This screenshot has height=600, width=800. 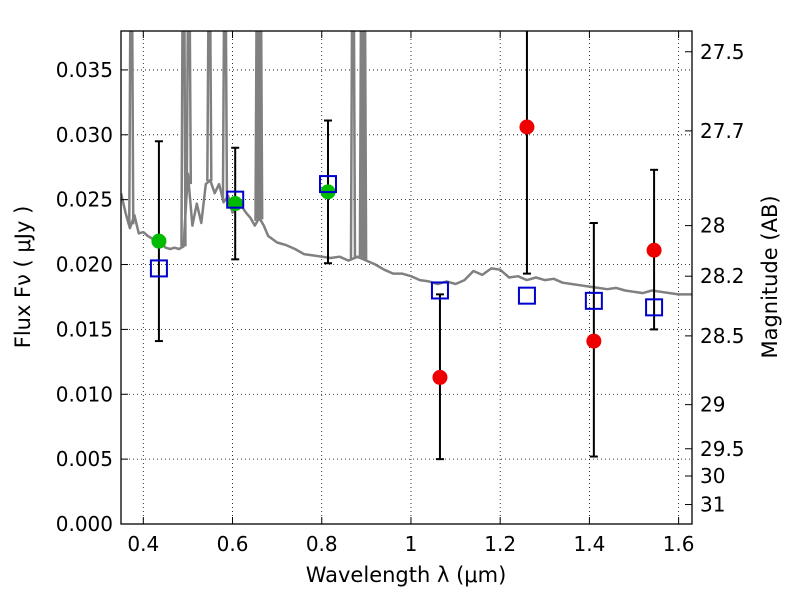 What do you see at coordinates (84, 135) in the screenshot?
I see `y-tick-label: 0.030` at bounding box center [84, 135].